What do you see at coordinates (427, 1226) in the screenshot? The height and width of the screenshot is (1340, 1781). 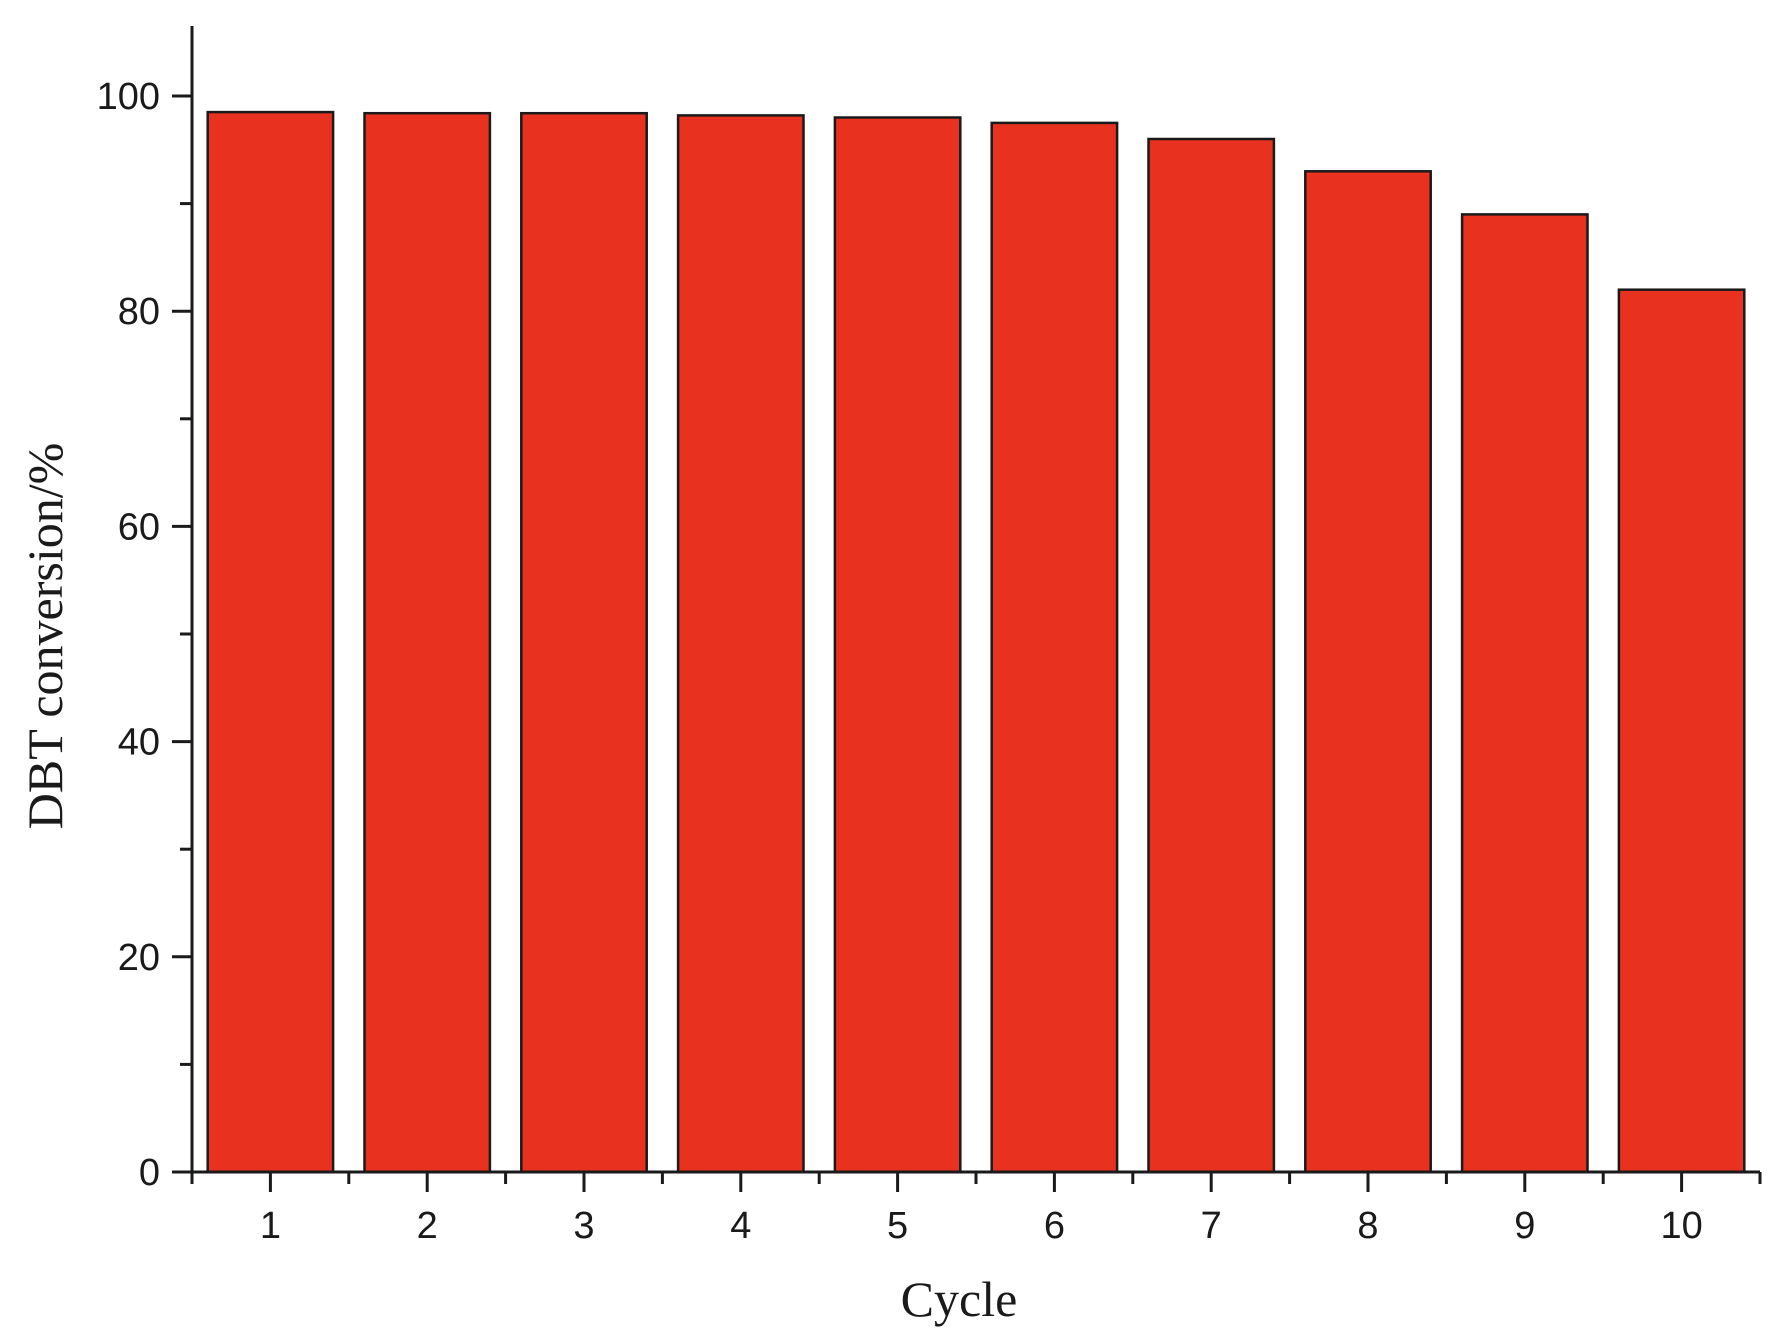 I see `x-tick-label: 2` at bounding box center [427, 1226].